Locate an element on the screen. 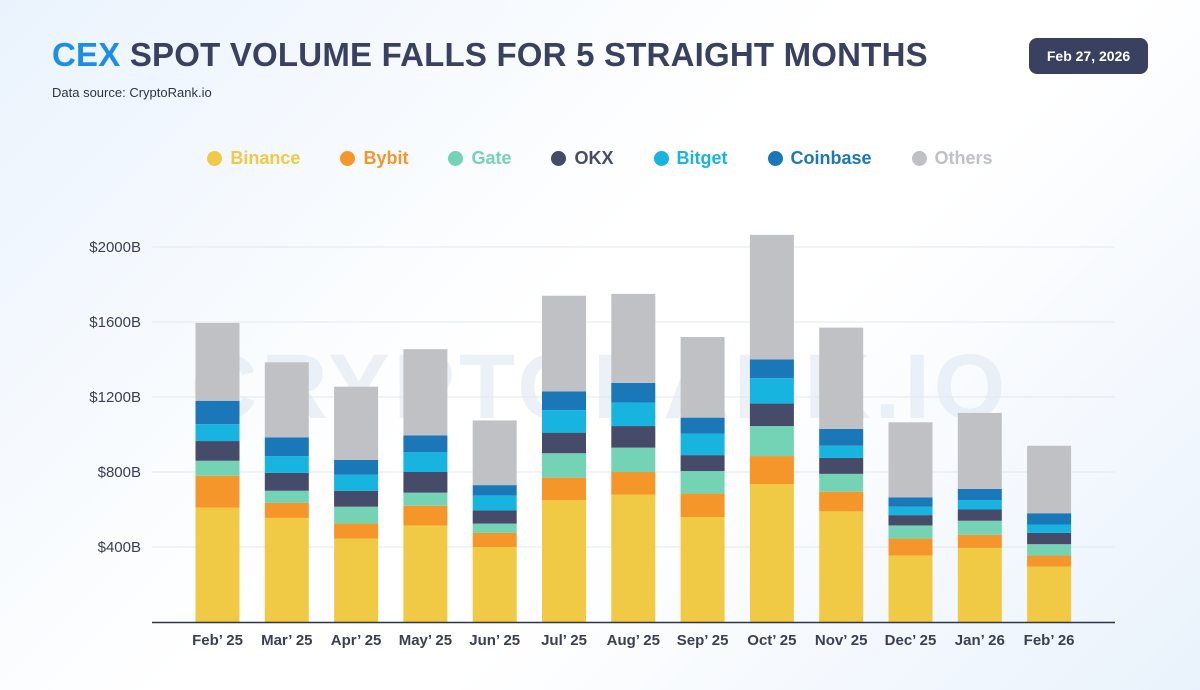  x-tick-label: Jan’ 26 is located at coordinates (980, 640).